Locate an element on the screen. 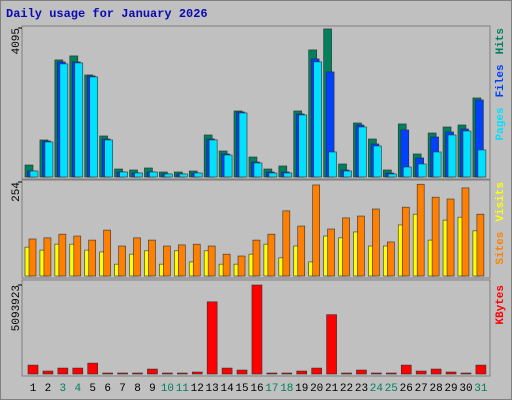 The width and height of the screenshot is (512, 400). x-tick-label: 14 is located at coordinates (227, 389).